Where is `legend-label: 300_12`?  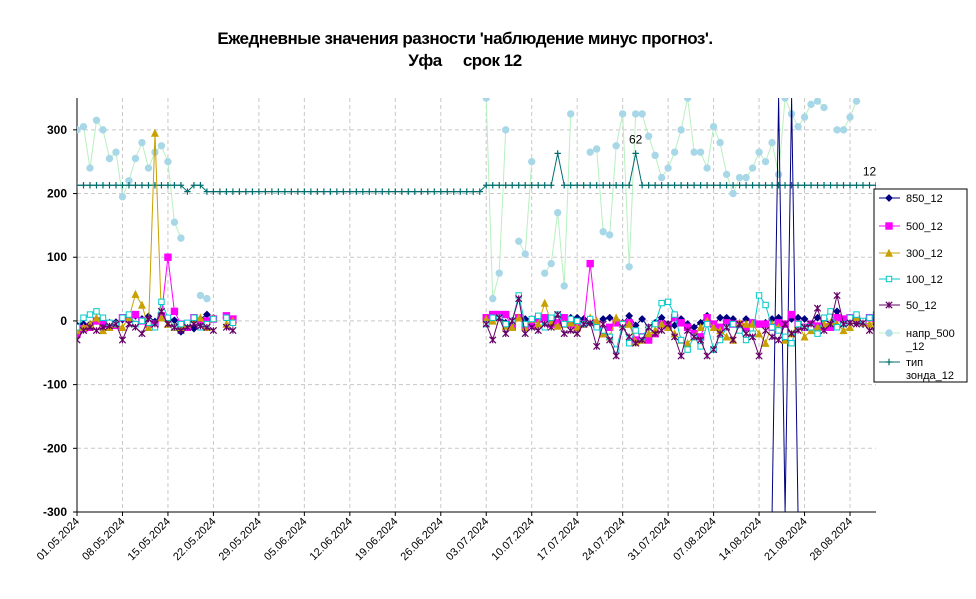 legend-label: 300_12 is located at coordinates (924, 254).